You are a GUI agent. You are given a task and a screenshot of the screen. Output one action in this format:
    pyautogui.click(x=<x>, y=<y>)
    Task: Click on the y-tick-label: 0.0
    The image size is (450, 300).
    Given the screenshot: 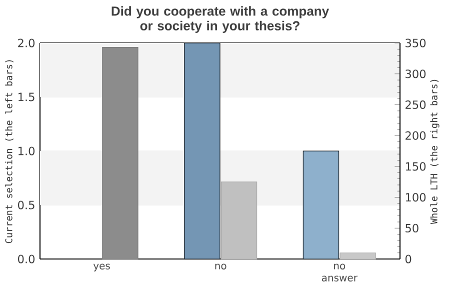 What is the action you would take?
    pyautogui.click(x=26, y=259)
    